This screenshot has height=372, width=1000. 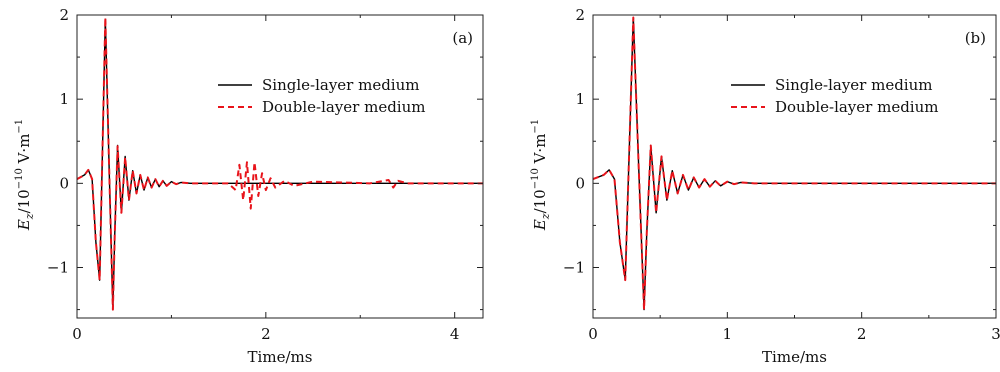 What do you see at coordinates (462, 38) in the screenshot?
I see `panel-label: (a)` at bounding box center [462, 38].